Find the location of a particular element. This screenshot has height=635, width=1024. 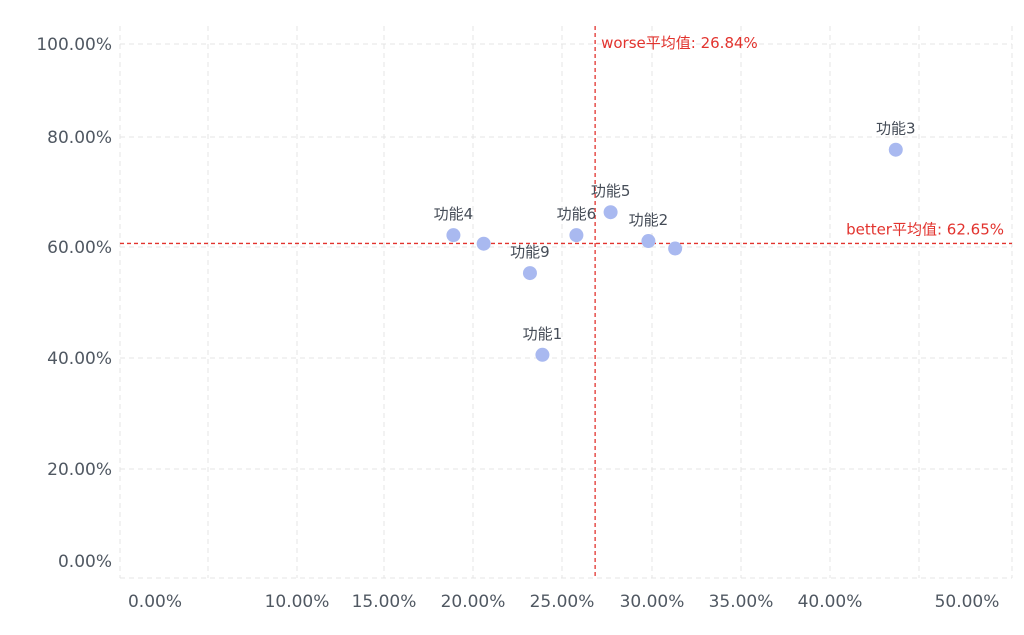

x-tick-label: 30.00% is located at coordinates (652, 602).